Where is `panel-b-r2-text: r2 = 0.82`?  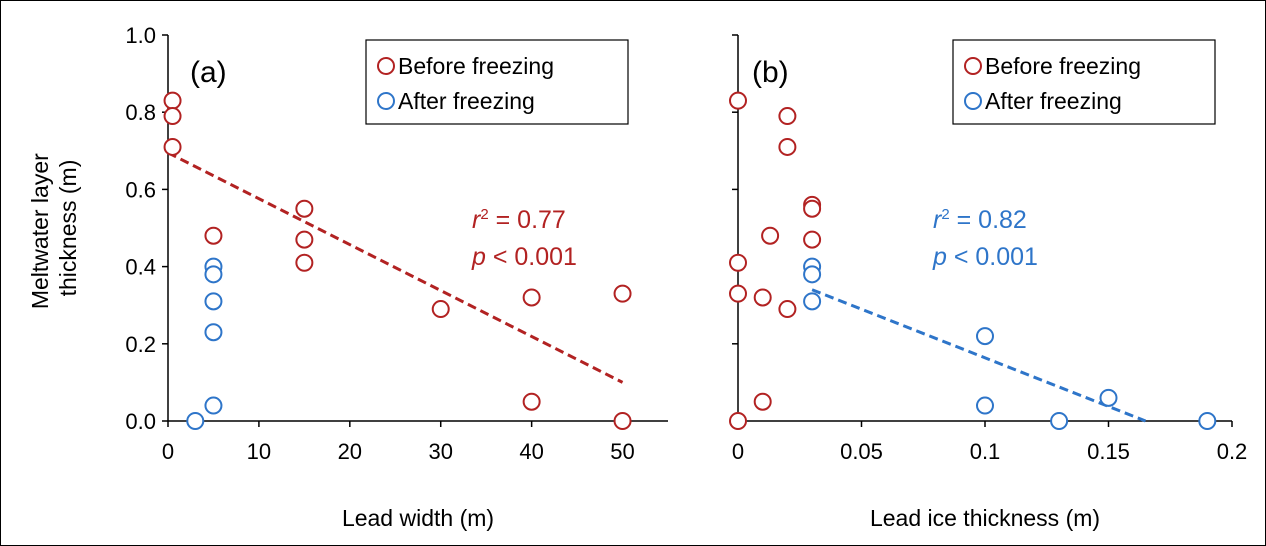
panel-b-r2-text: r2 = 0.82 is located at coordinates (980, 220).